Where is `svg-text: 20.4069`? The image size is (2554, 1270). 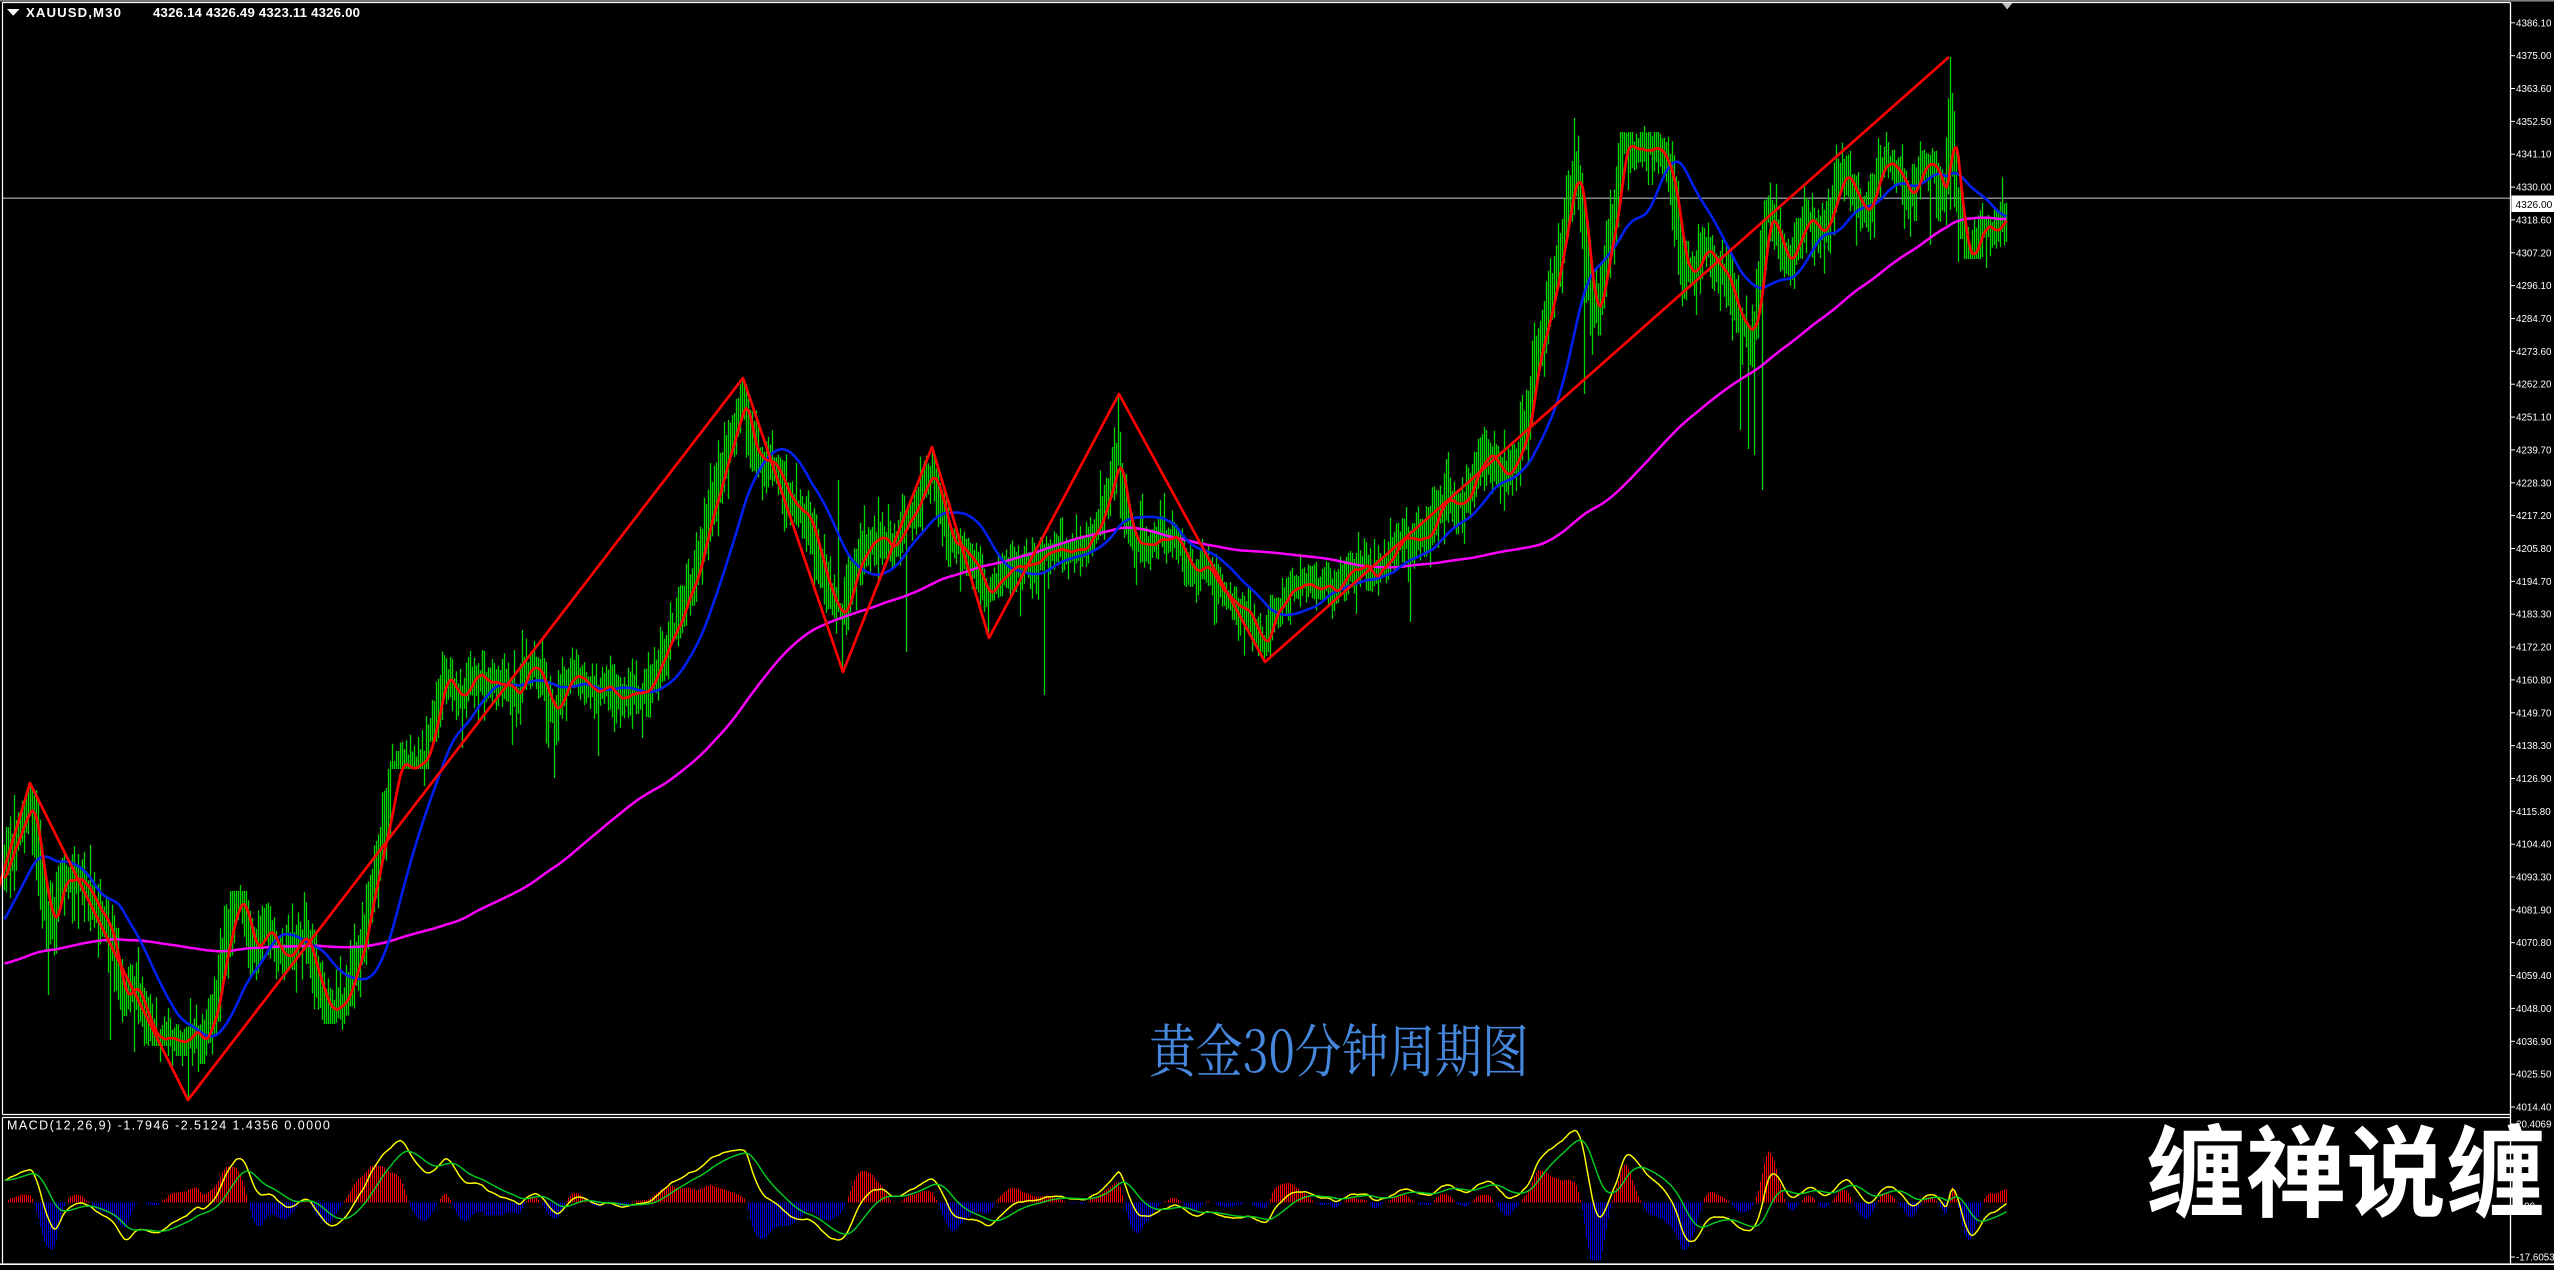
svg-text: 20.4069 is located at coordinates (2533, 1125).